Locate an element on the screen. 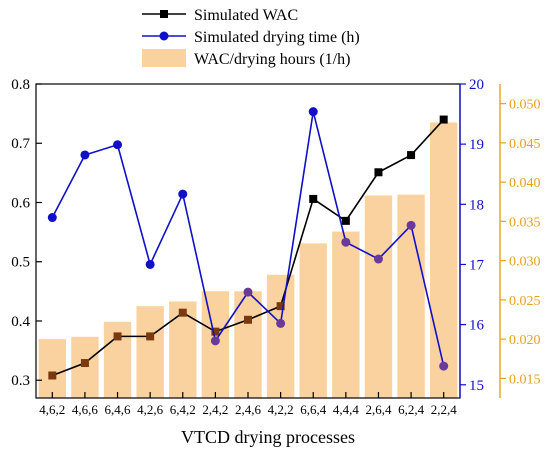 The image size is (550, 454). right-inner-axis-tick-label: 15 is located at coordinates (476, 386).